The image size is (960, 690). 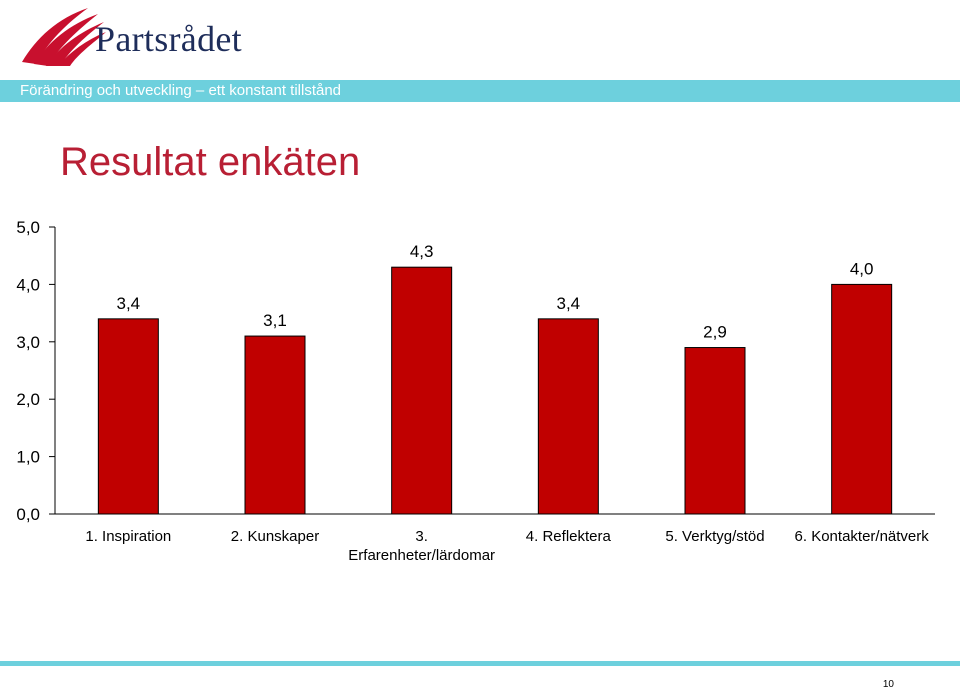 What do you see at coordinates (862, 268) in the screenshot?
I see `bar-value-label: 4,0` at bounding box center [862, 268].